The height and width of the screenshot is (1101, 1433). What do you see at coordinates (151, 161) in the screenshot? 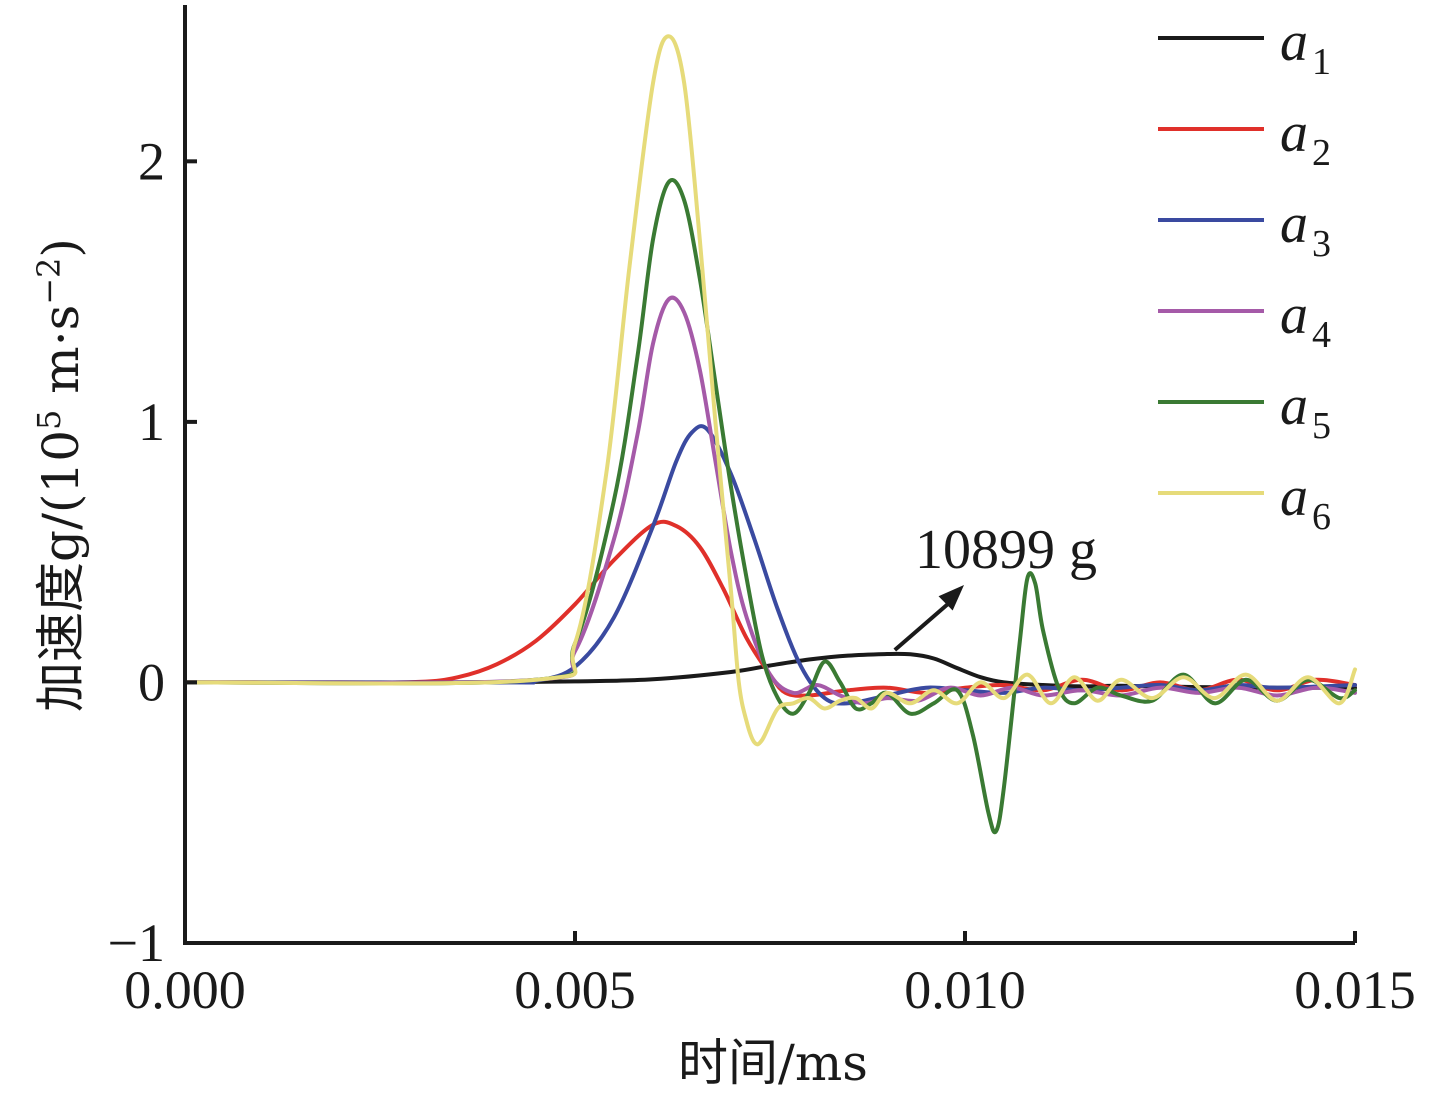
I see `y-tick-label: 2` at bounding box center [151, 161].